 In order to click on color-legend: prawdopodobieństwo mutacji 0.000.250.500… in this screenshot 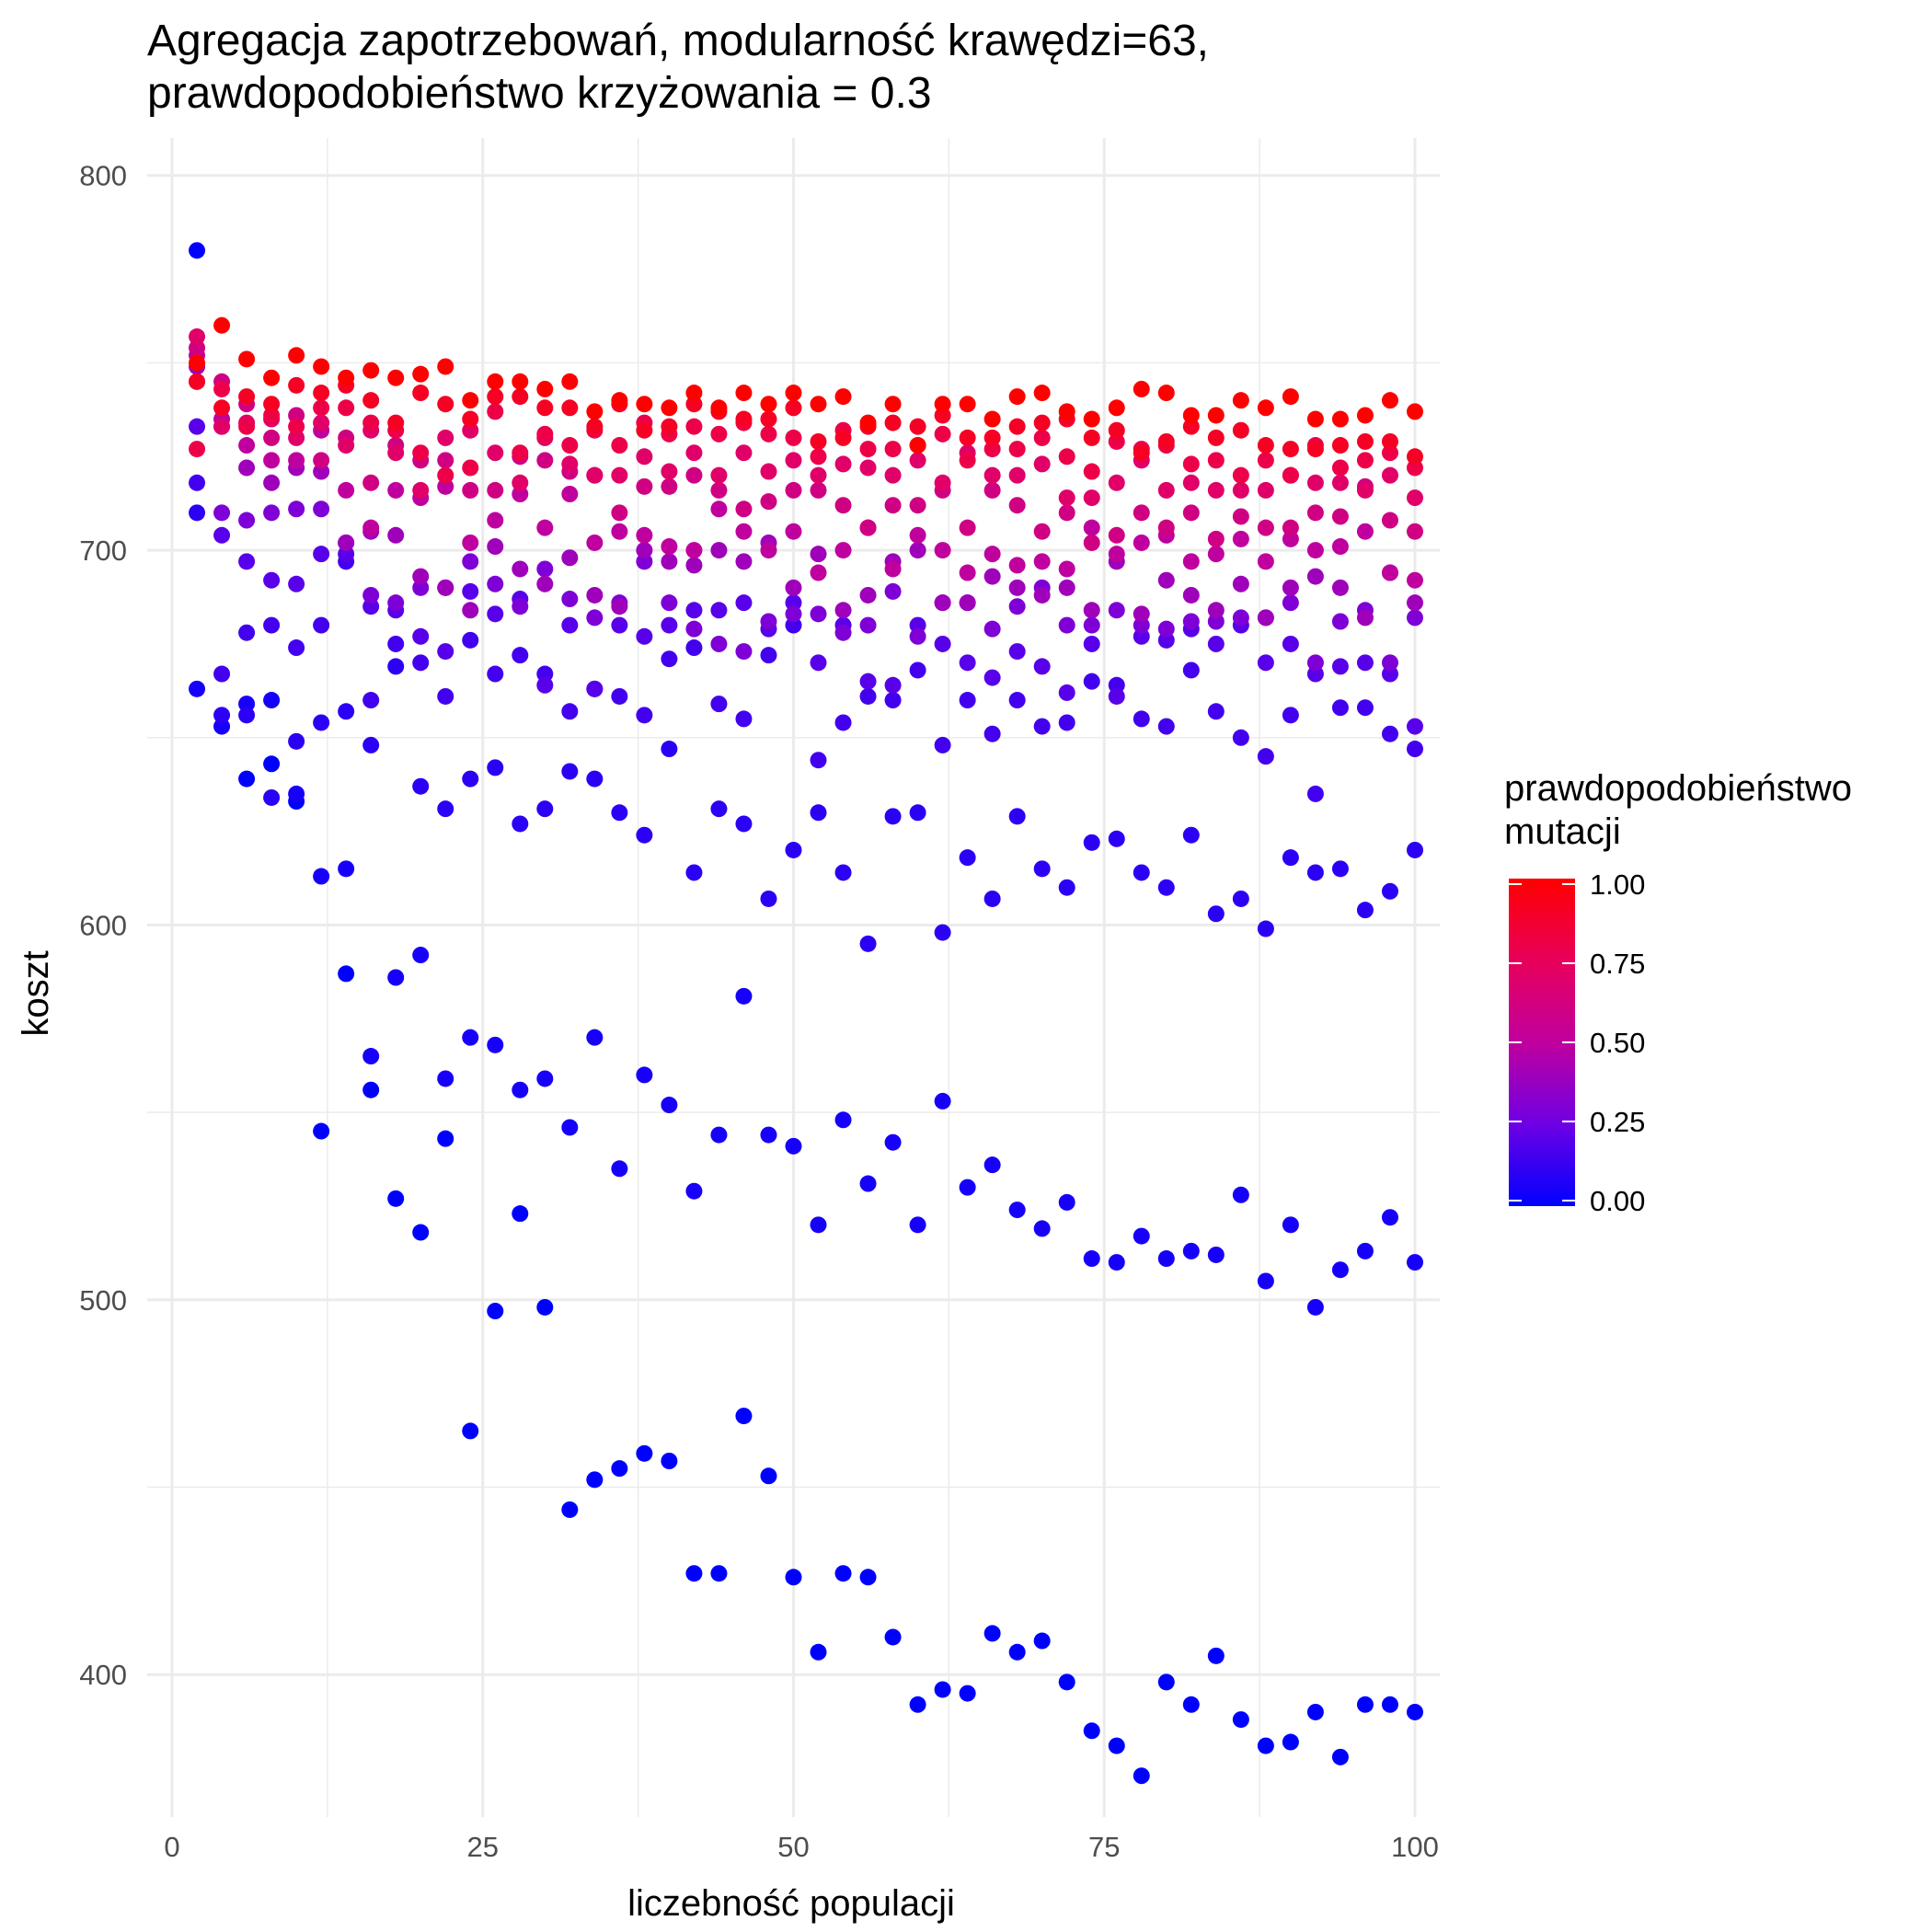, I will do `click(1678, 993)`.